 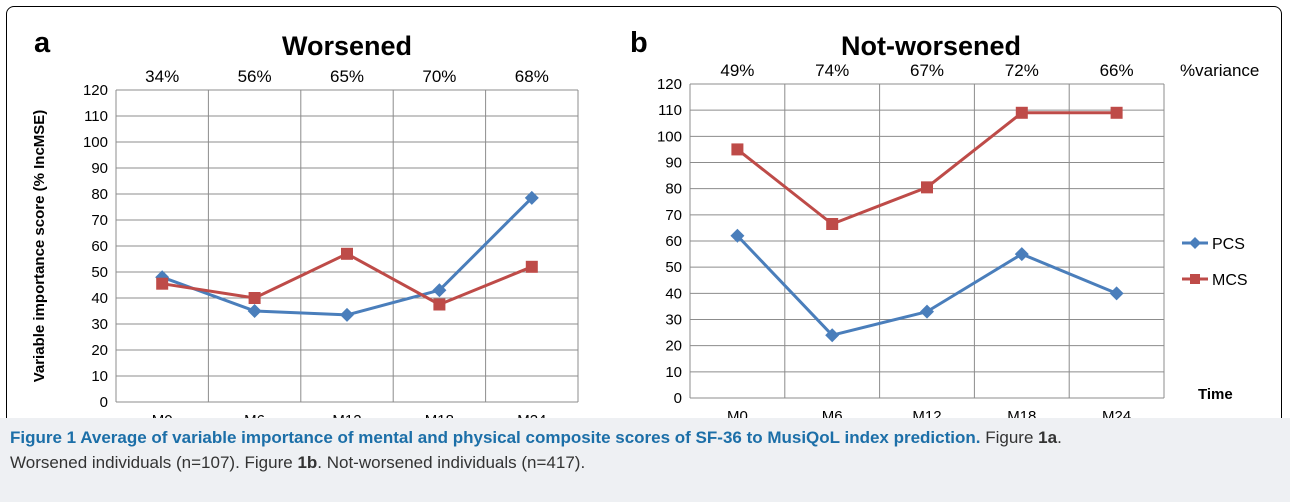 I want to click on variance-label: 67%, so click(x=927, y=70).